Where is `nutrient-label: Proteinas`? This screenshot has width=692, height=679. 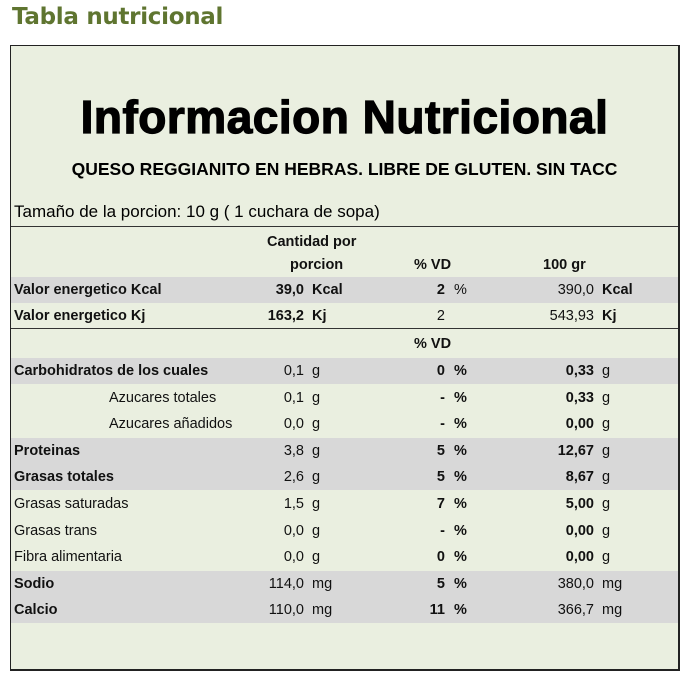
nutrient-label: Proteinas is located at coordinates (47, 450).